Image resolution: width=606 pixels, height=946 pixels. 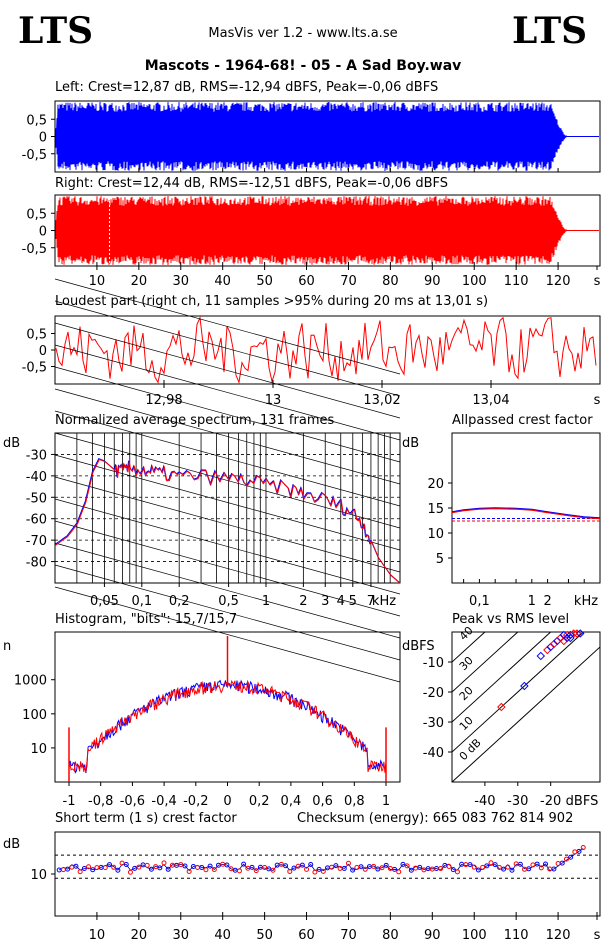 What do you see at coordinates (326, 230) in the screenshot?
I see `right-wave-signal` at bounding box center [326, 230].